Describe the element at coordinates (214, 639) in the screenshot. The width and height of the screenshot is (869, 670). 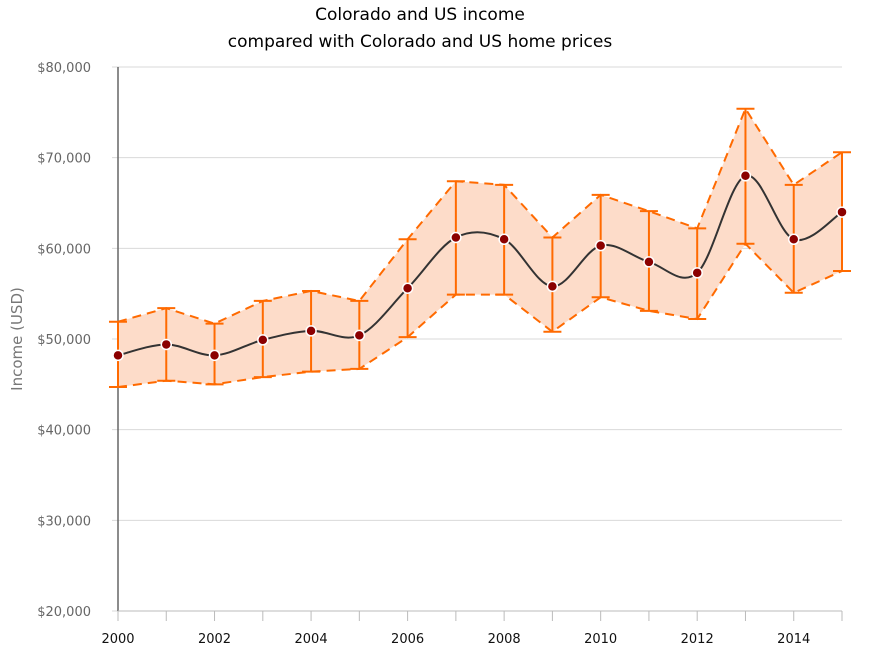
I see `x-tick-label: 2002` at that location.